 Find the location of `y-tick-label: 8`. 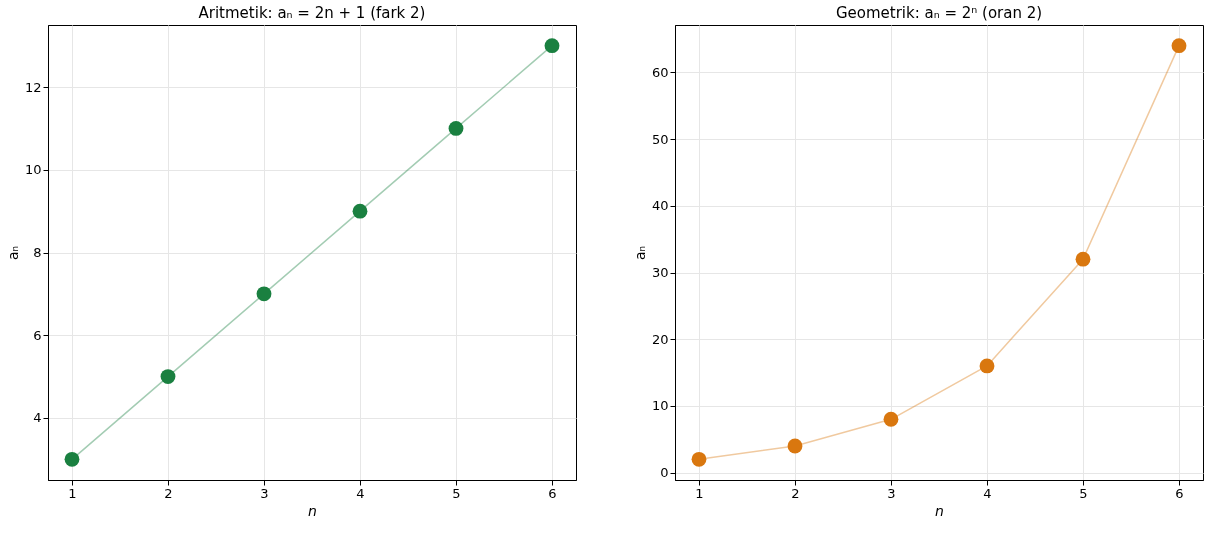

y-tick-label: 8 is located at coordinates (37, 252).